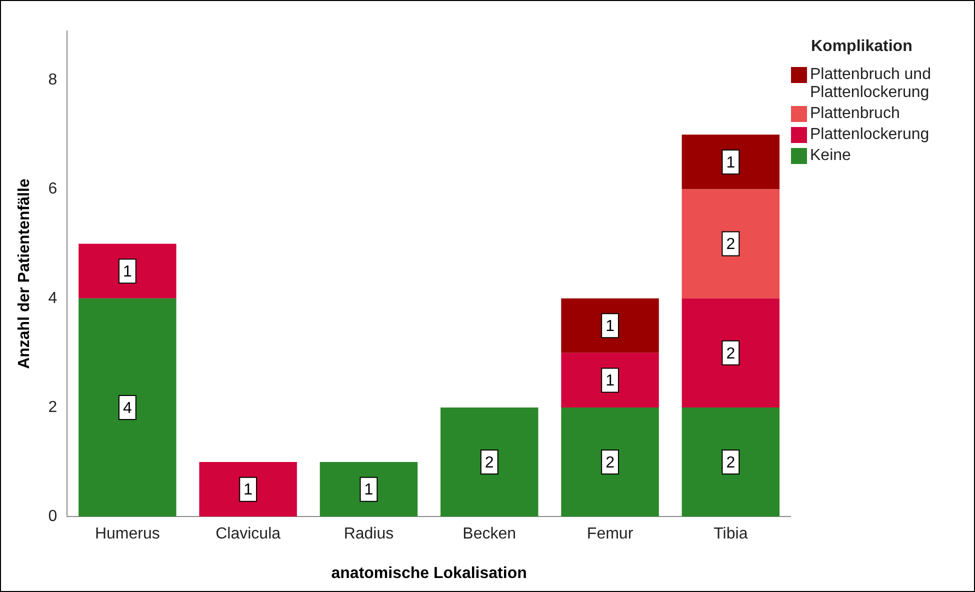  What do you see at coordinates (53, 80) in the screenshot?
I see `y-tick-label: 8` at bounding box center [53, 80].